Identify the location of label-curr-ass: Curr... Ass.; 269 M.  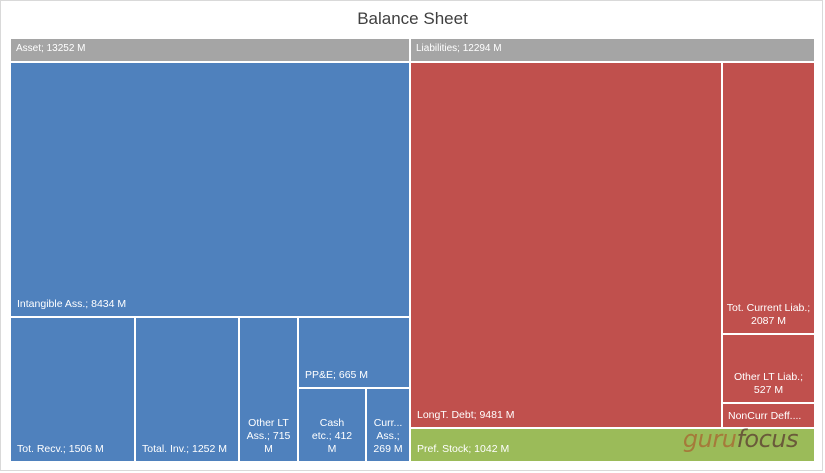
(388, 436).